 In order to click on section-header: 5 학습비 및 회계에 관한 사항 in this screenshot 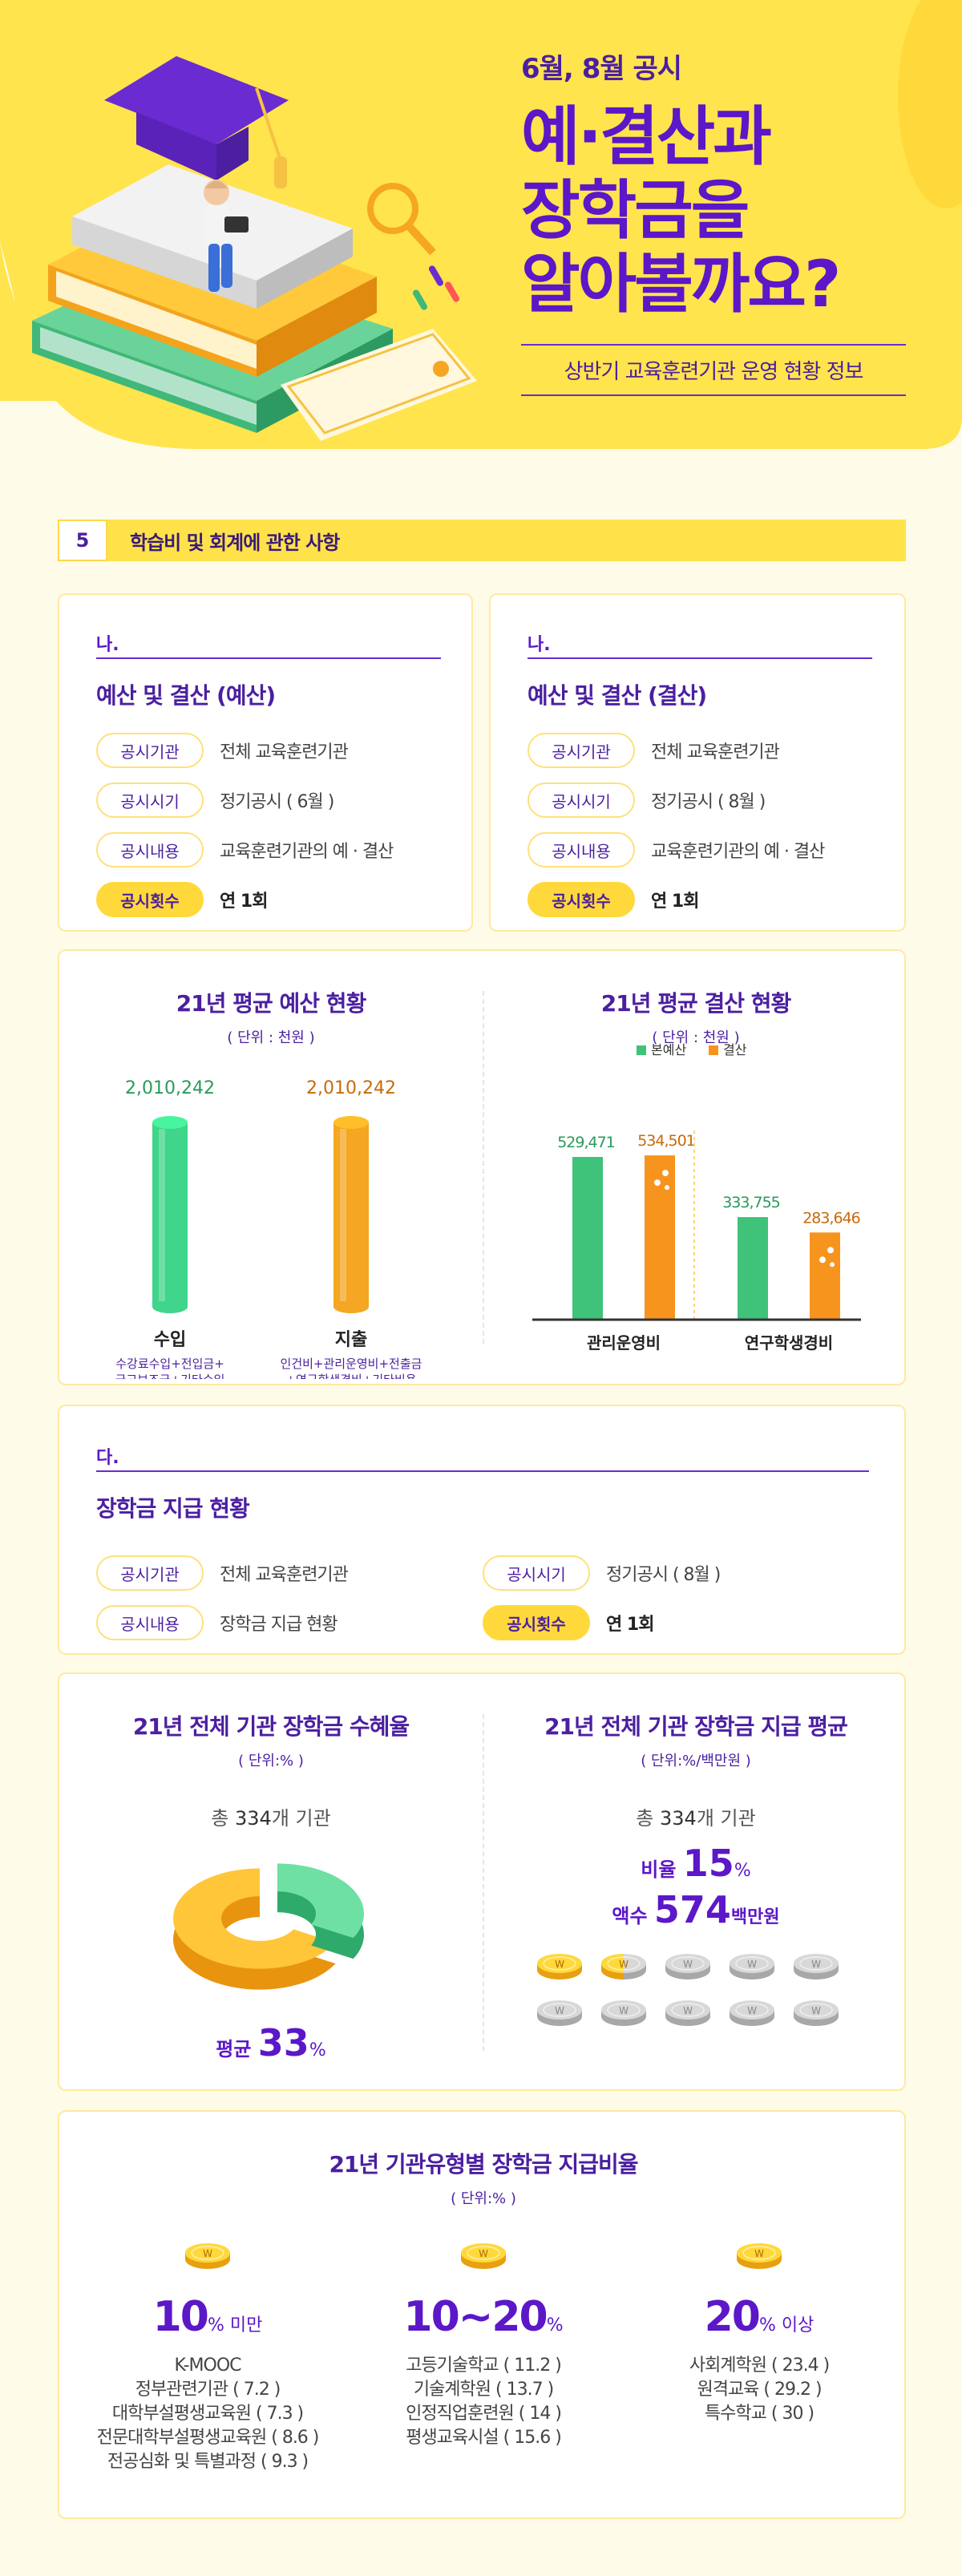, I will do `click(482, 540)`.